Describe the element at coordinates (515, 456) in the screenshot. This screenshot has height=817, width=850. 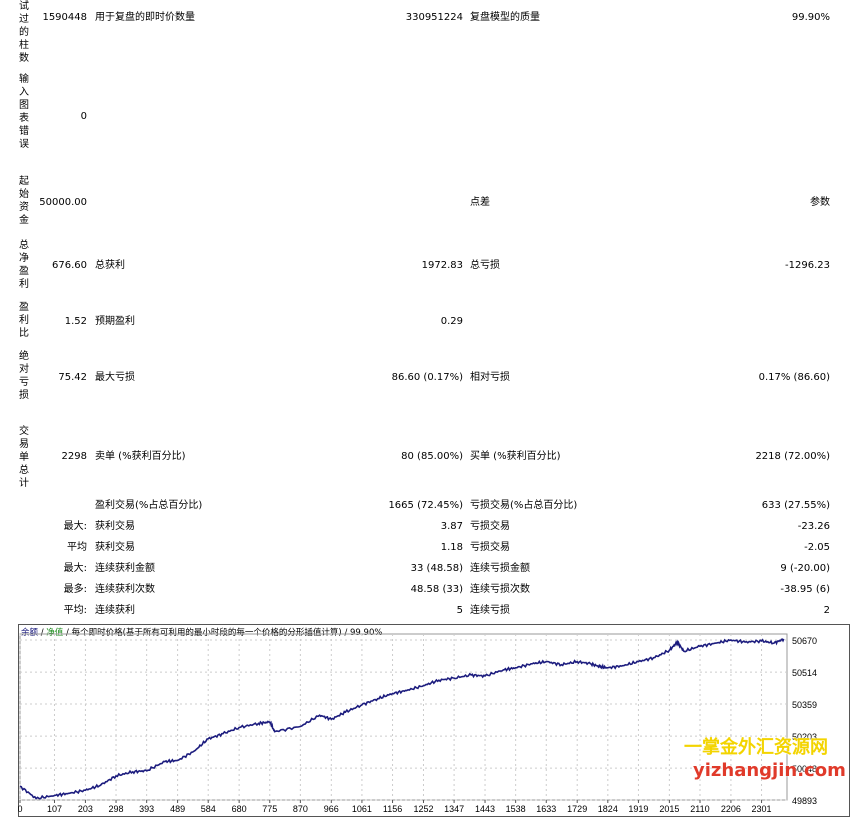
I see `long-positions-label: 买单 (%获利百分比)` at that location.